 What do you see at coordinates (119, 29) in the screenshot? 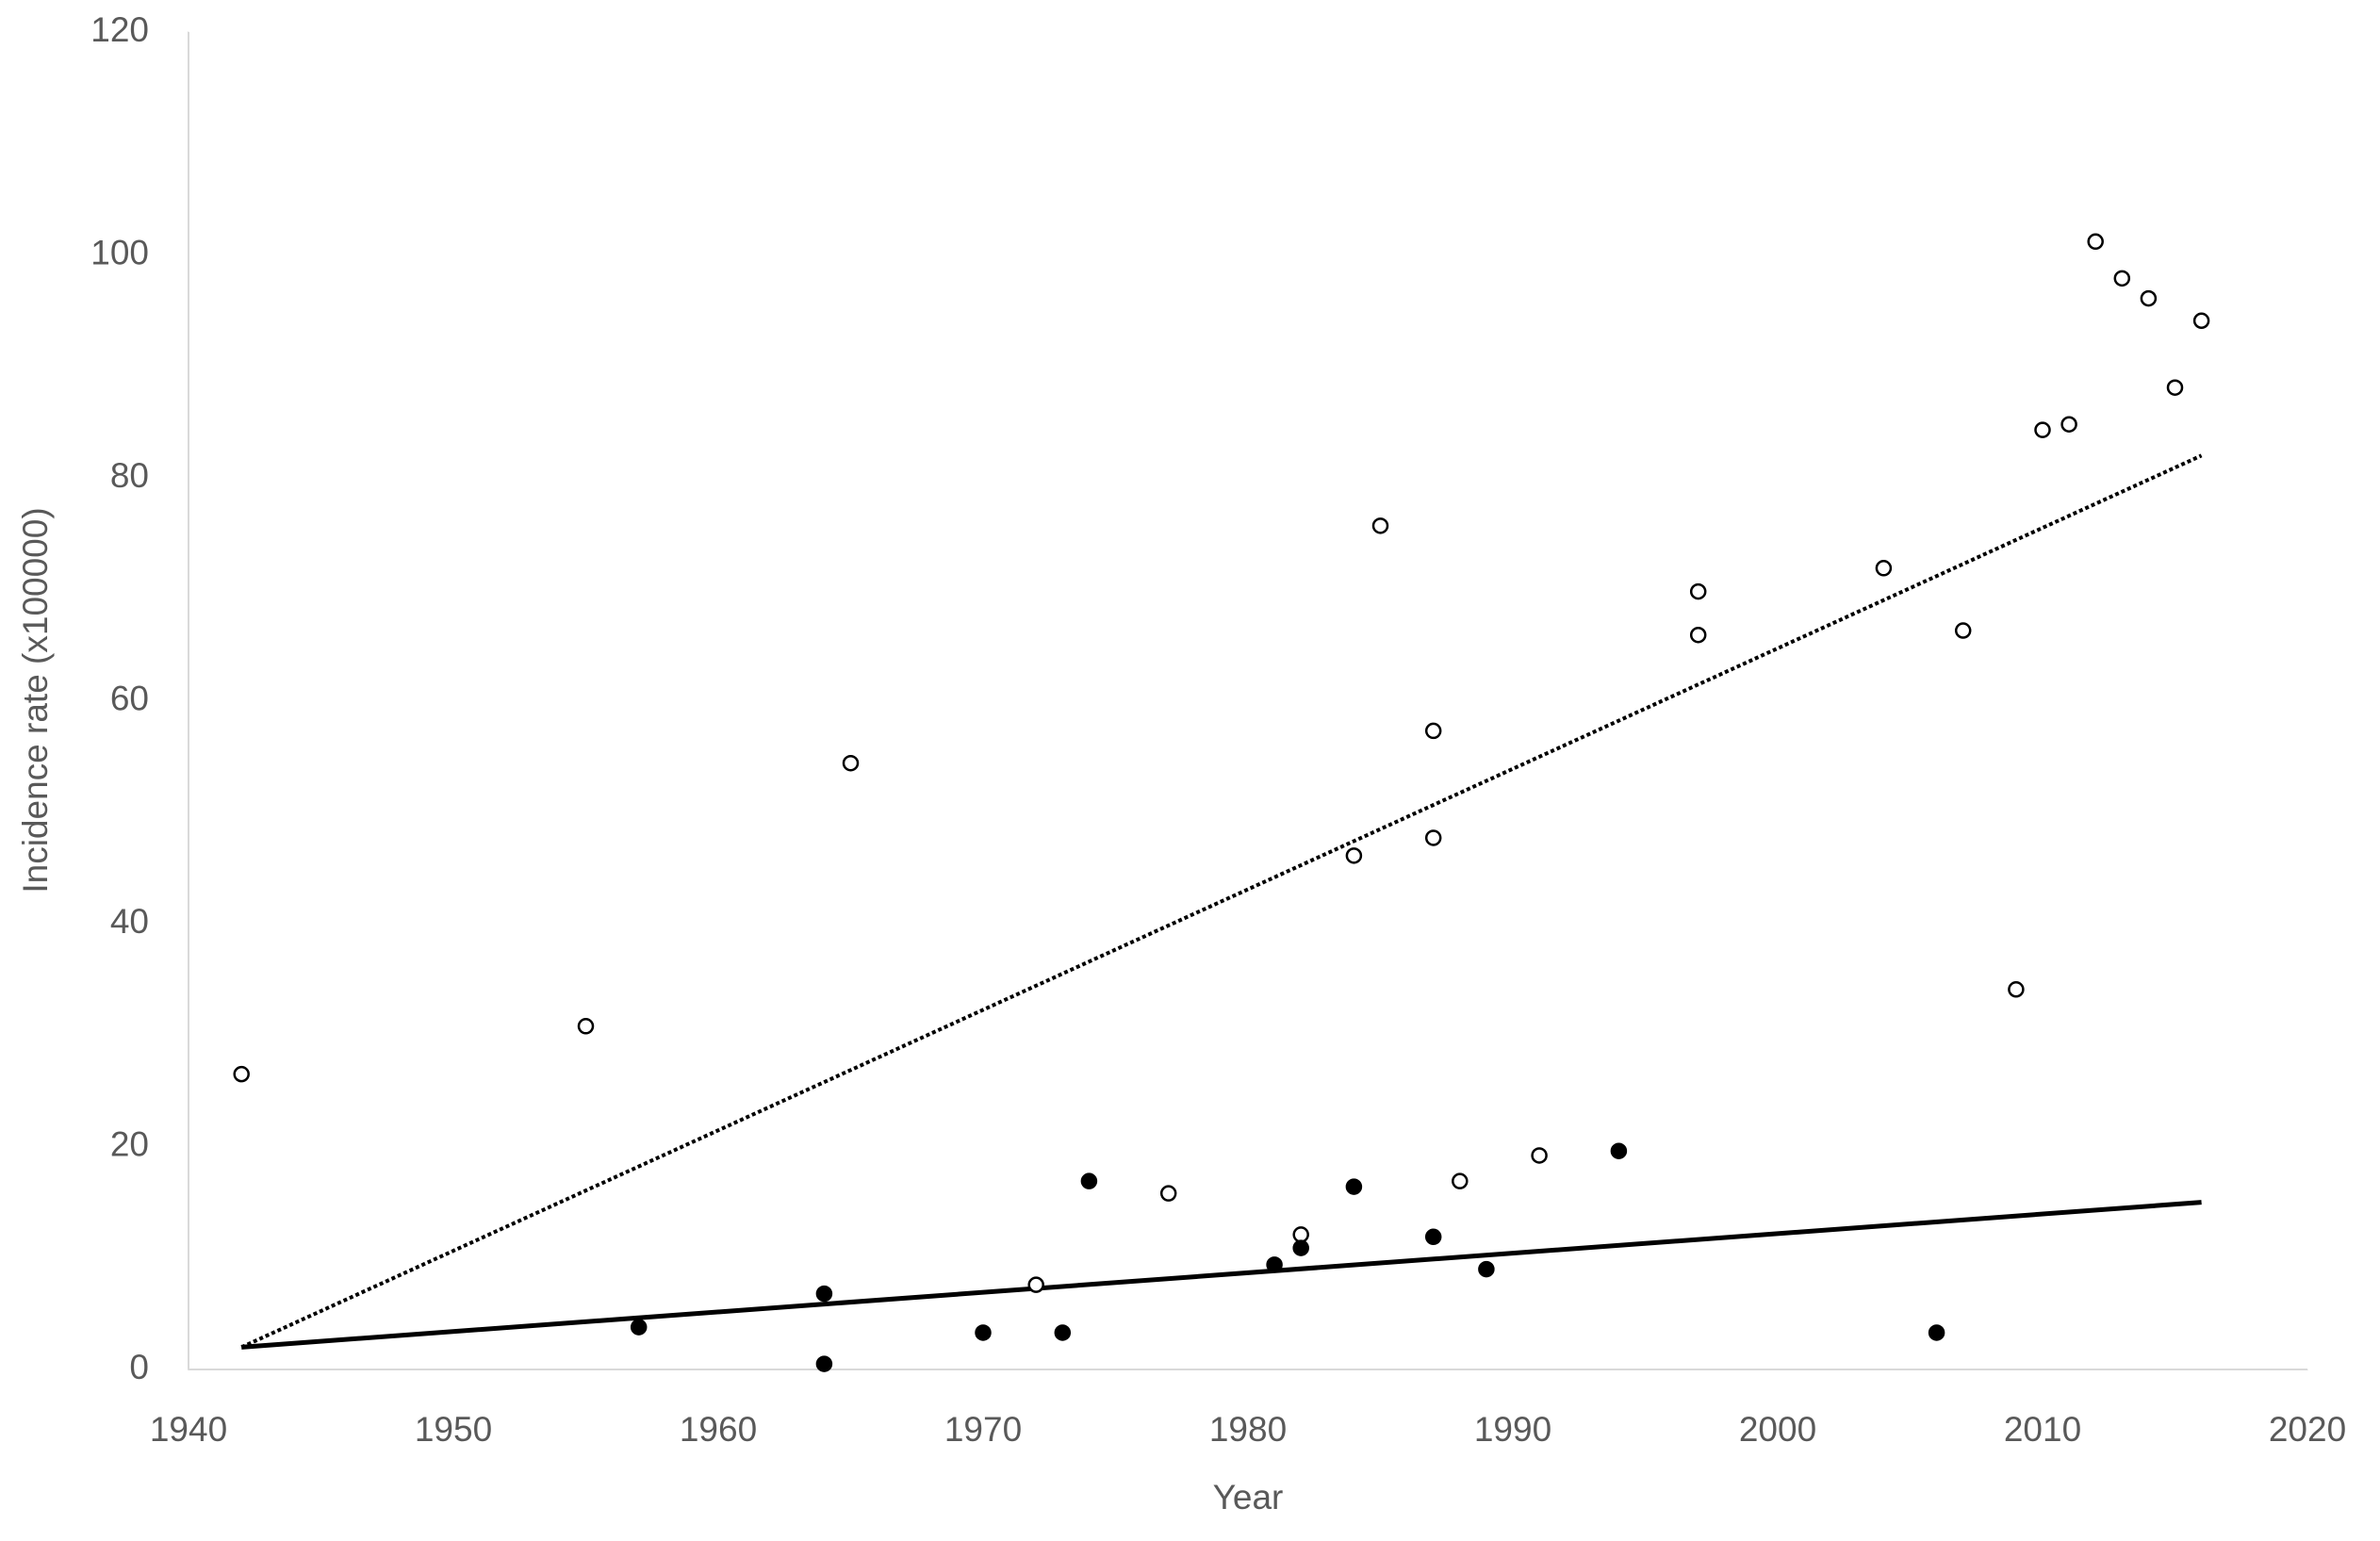
I see `y-tick-label: 120` at bounding box center [119, 29].